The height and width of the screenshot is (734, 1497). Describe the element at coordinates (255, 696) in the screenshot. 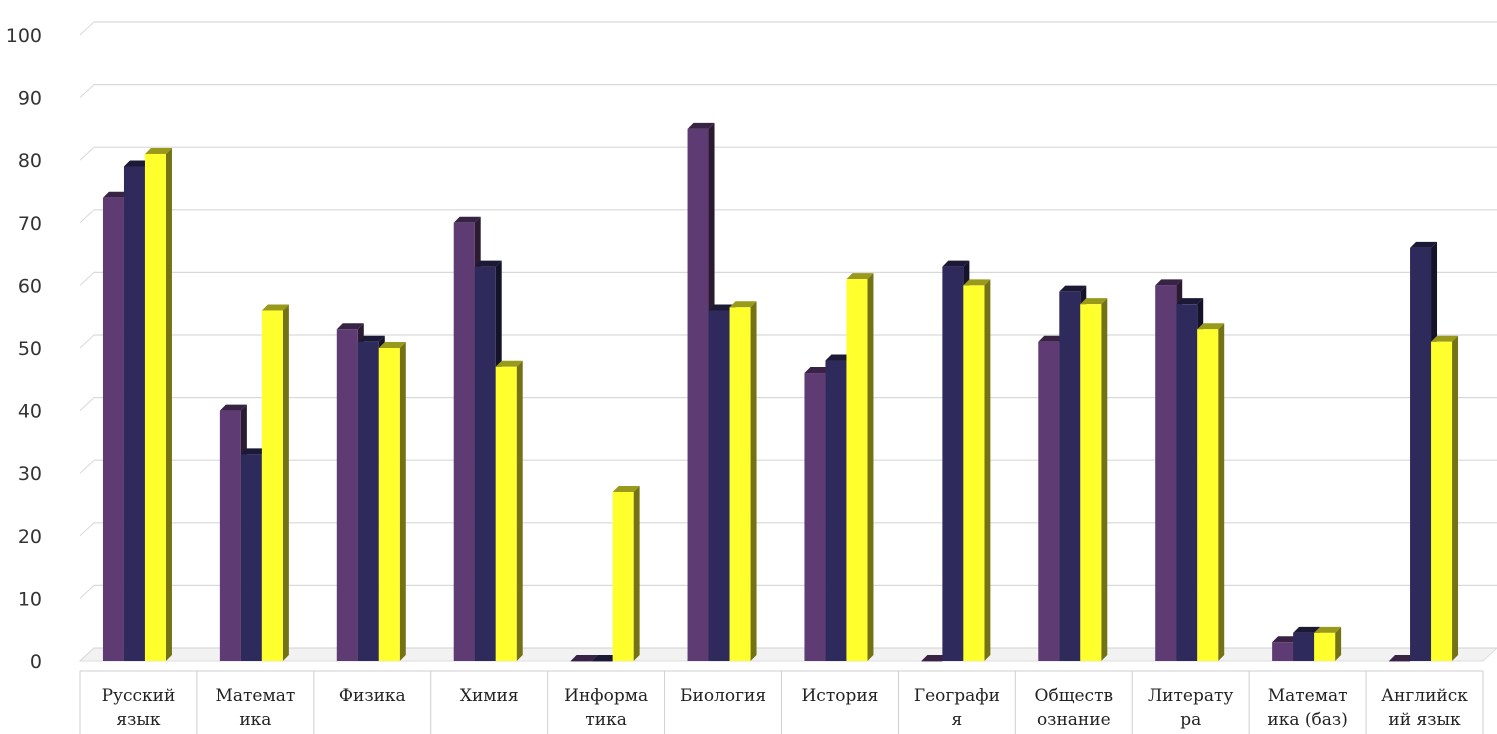

I see `x-tick-label: Математ` at that location.